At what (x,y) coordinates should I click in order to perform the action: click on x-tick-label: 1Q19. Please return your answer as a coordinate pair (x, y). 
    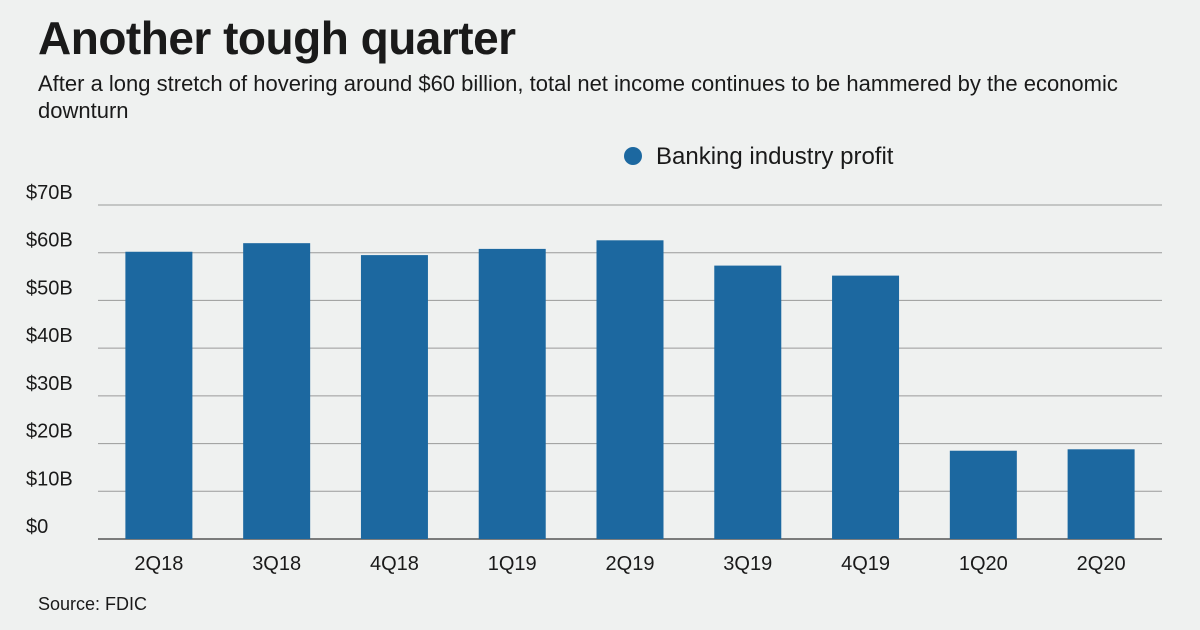
    Looking at the image, I should click on (512, 564).